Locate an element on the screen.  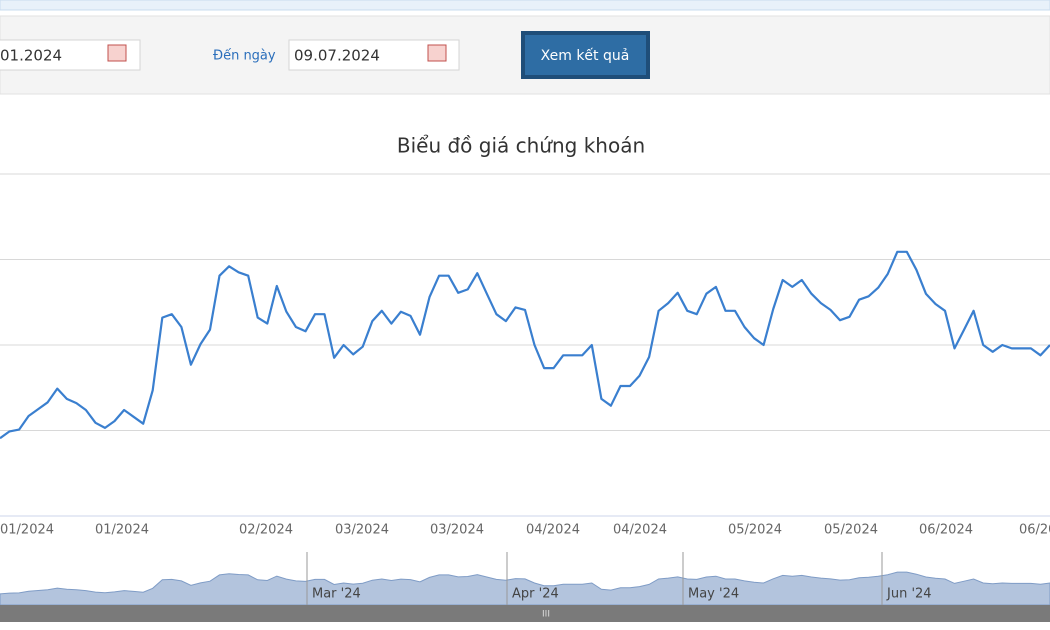
top-strip is located at coordinates (525, 5).